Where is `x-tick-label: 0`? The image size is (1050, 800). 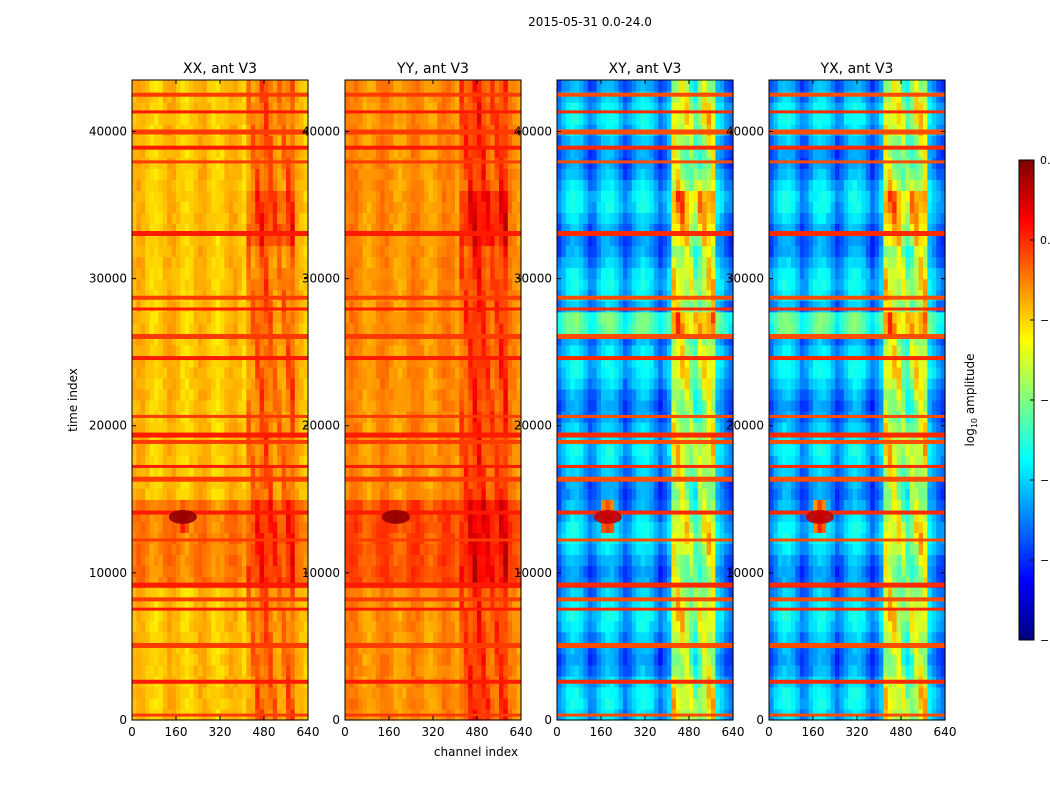
x-tick-label: 0 is located at coordinates (345, 732).